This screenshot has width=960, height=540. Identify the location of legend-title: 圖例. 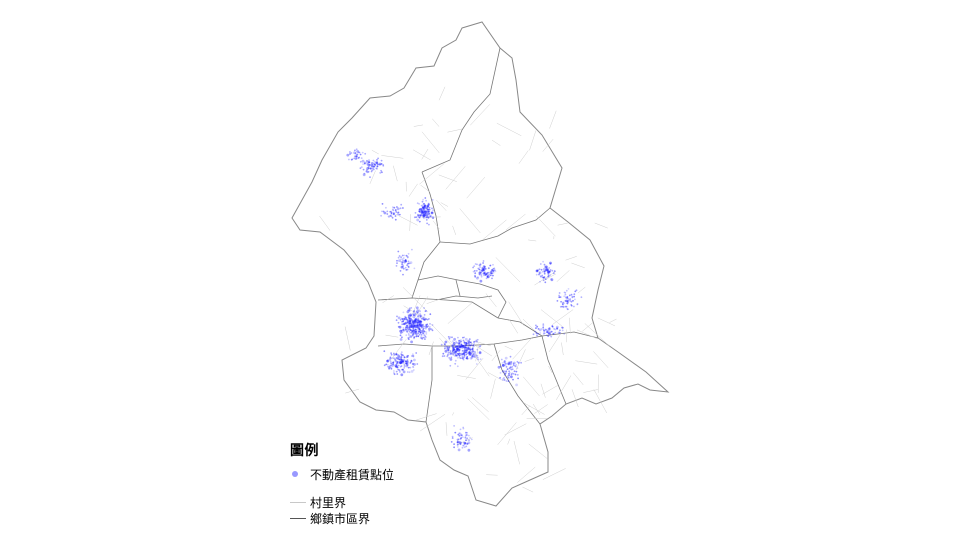
(304, 451).